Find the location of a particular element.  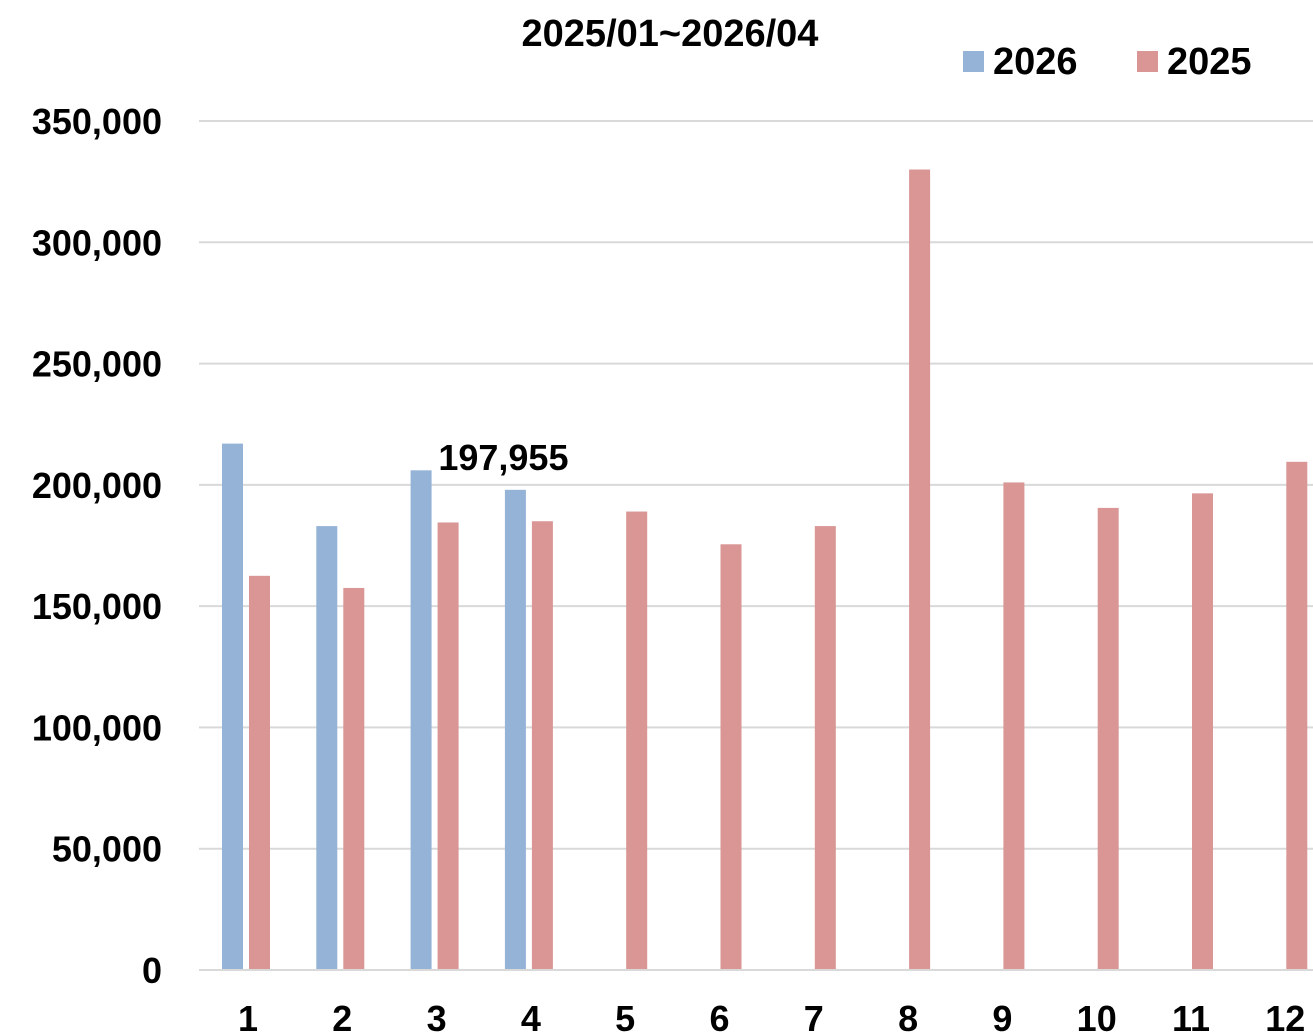

x-tick-label: 1 is located at coordinates (248, 1017).